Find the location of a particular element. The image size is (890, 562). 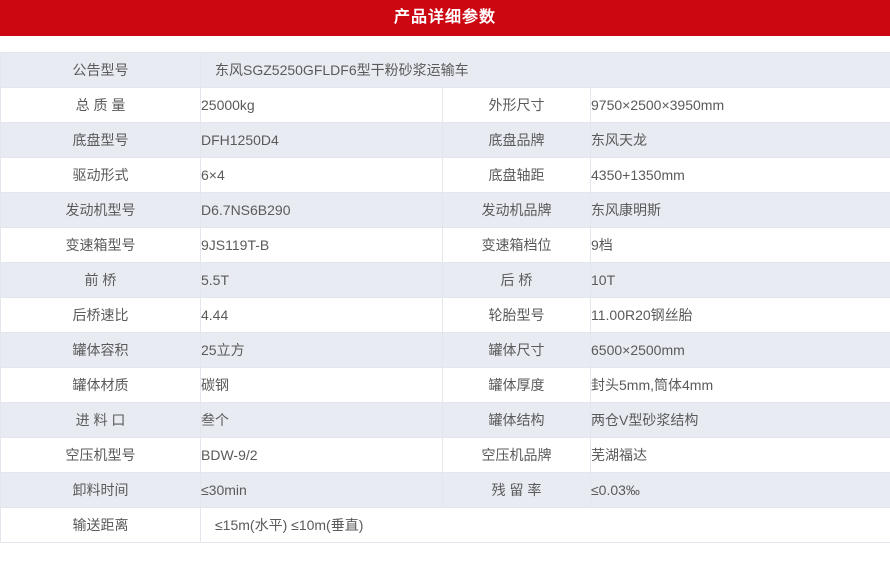

spec-value-secondary: 6500×2500mm is located at coordinates (739, 350).